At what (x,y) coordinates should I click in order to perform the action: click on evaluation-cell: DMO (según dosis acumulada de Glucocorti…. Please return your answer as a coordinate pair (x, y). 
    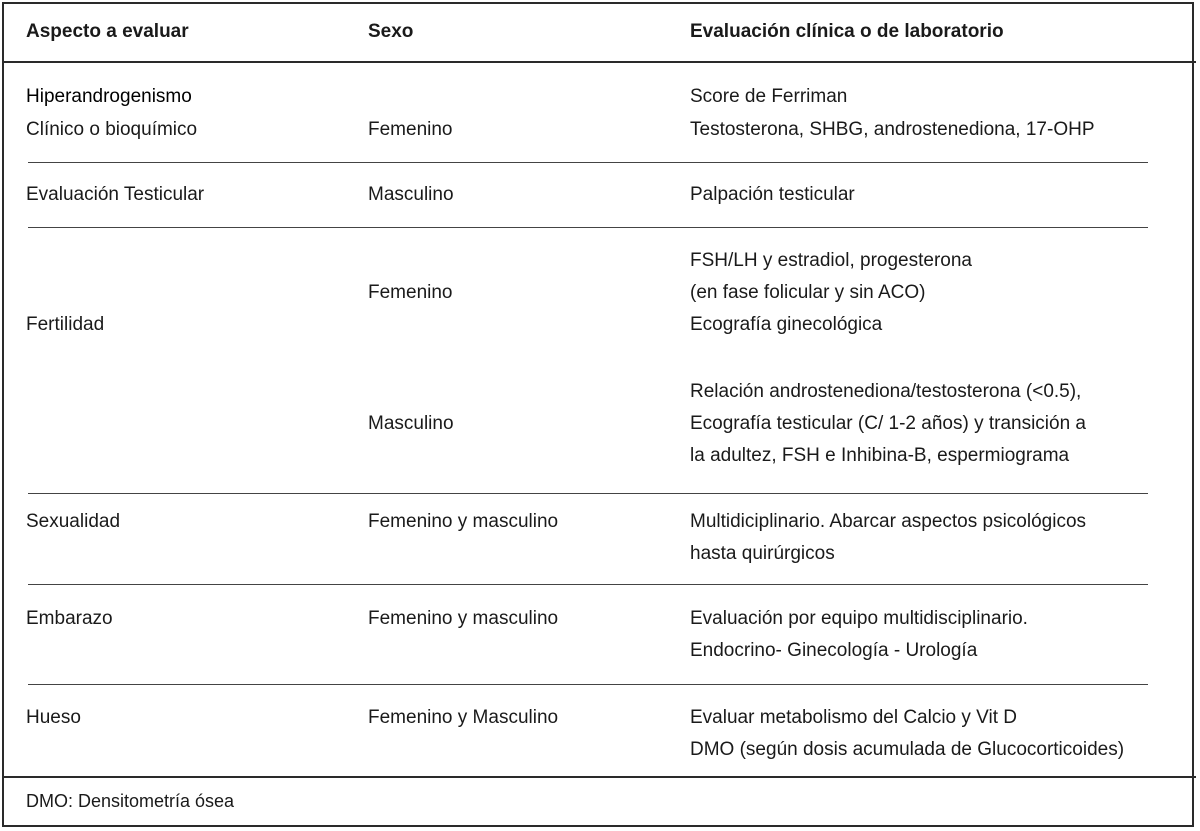
    Looking at the image, I should click on (907, 749).